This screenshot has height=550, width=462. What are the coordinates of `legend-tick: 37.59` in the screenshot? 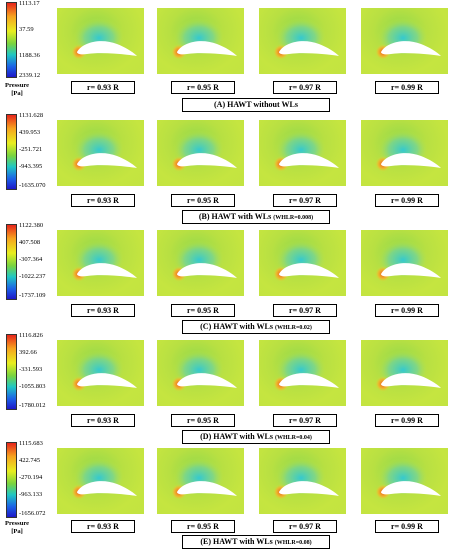 It's located at (26, 29).